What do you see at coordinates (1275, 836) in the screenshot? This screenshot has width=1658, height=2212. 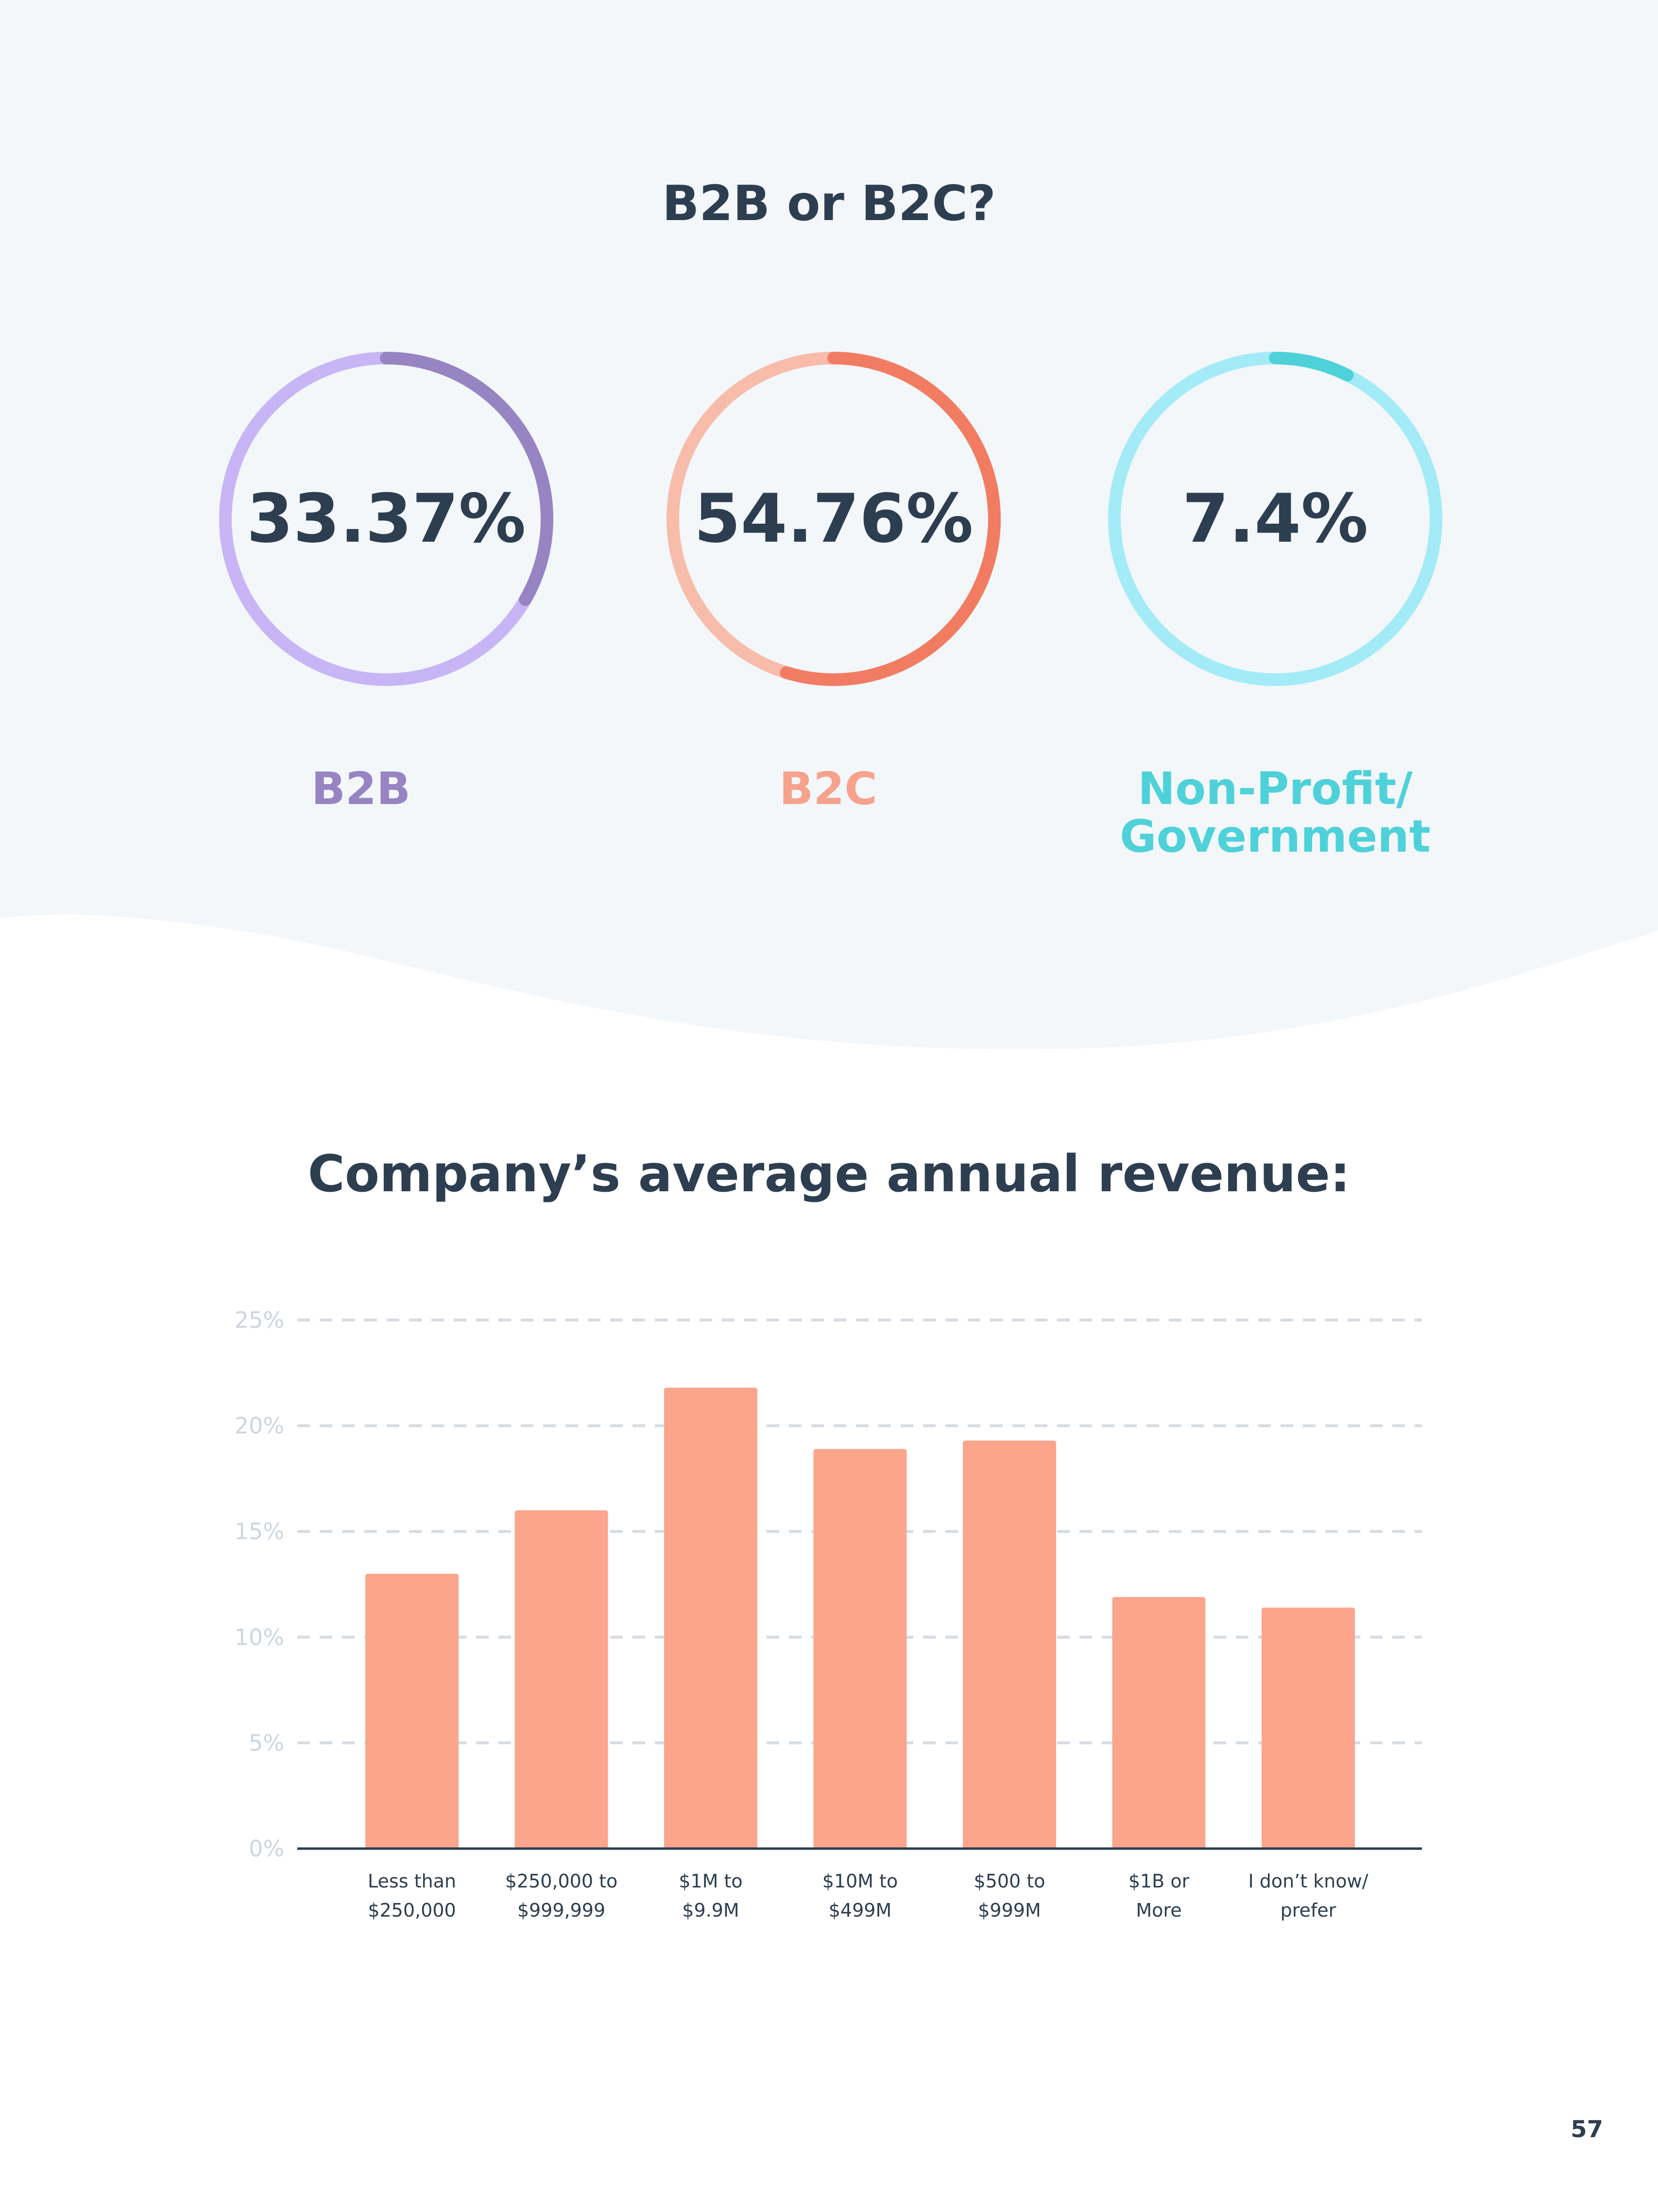 I see `donut-label-nonprofit-line2: Government` at bounding box center [1275, 836].